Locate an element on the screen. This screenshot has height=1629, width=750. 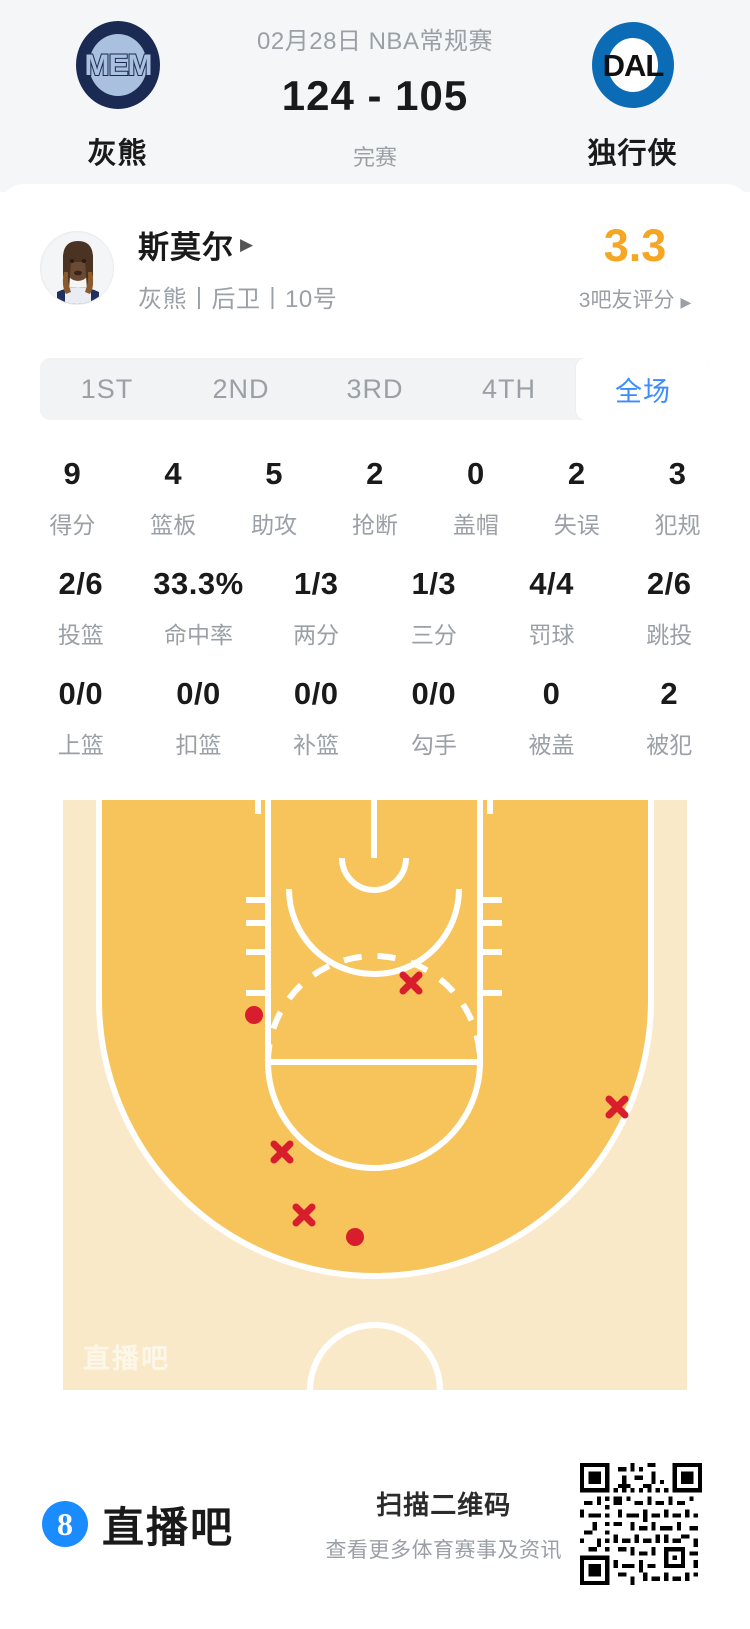
match-date-league: 02月28日 NBA常规赛 is located at coordinates (375, 41).